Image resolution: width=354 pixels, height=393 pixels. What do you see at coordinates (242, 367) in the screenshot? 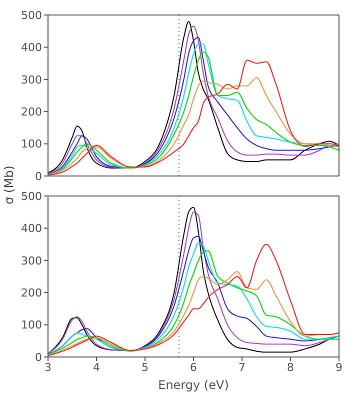
I see `x-tick-label: 7` at bounding box center [242, 367].